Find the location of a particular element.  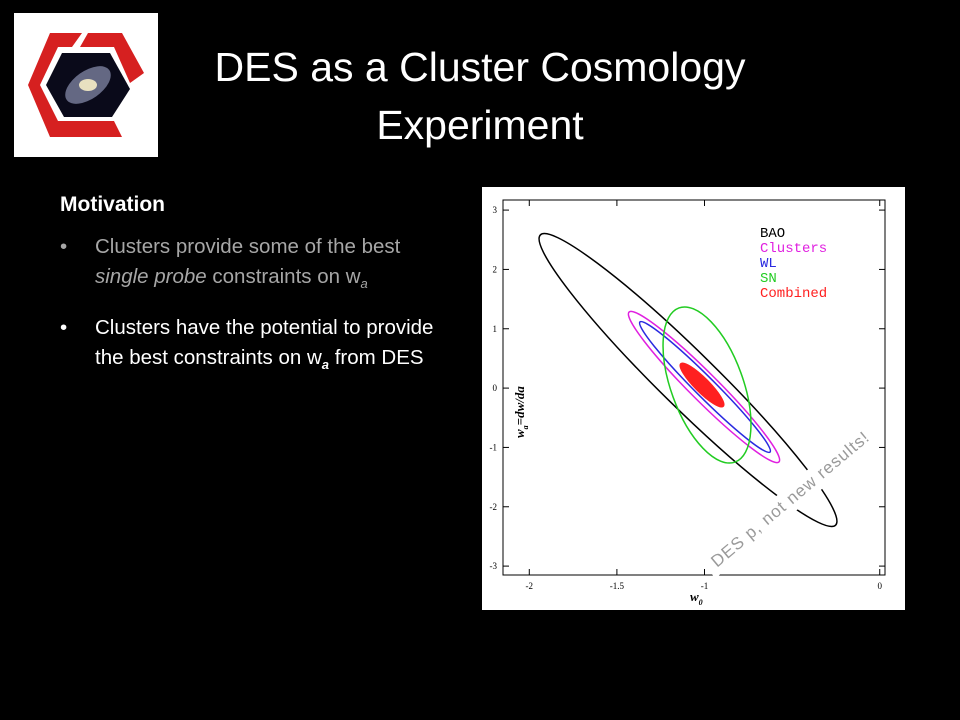

section-heading: Motivation is located at coordinates (112, 204).